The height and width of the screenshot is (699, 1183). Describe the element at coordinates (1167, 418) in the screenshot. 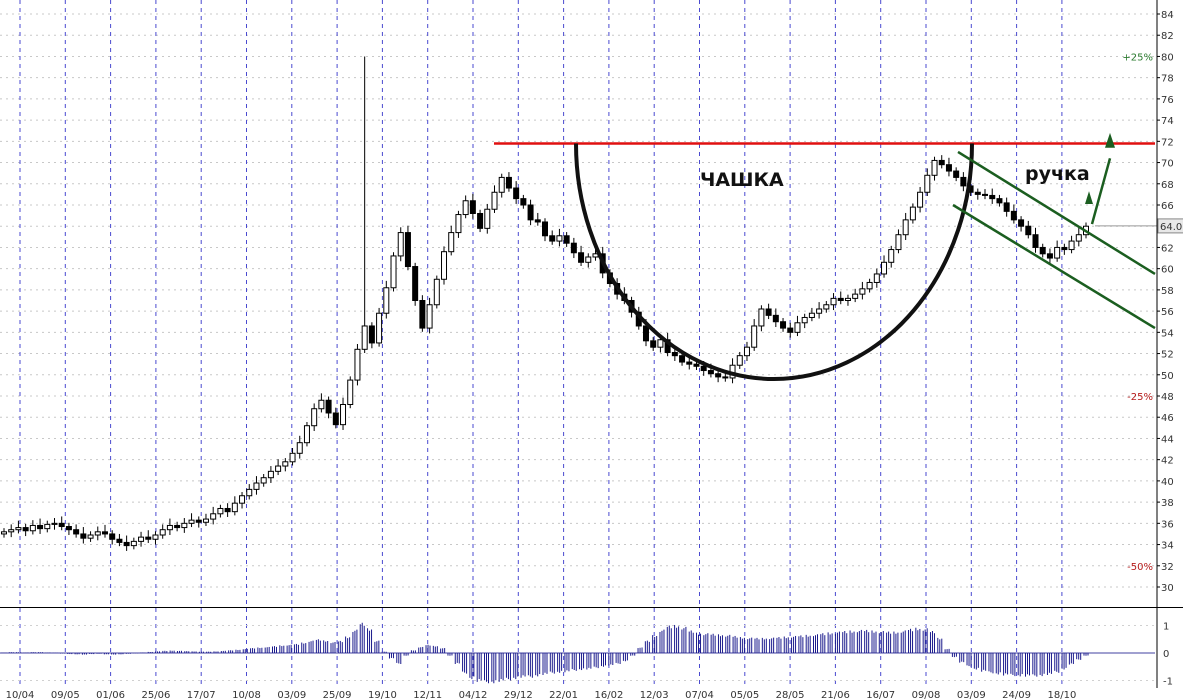

I see `price-tick-label: 46` at that location.